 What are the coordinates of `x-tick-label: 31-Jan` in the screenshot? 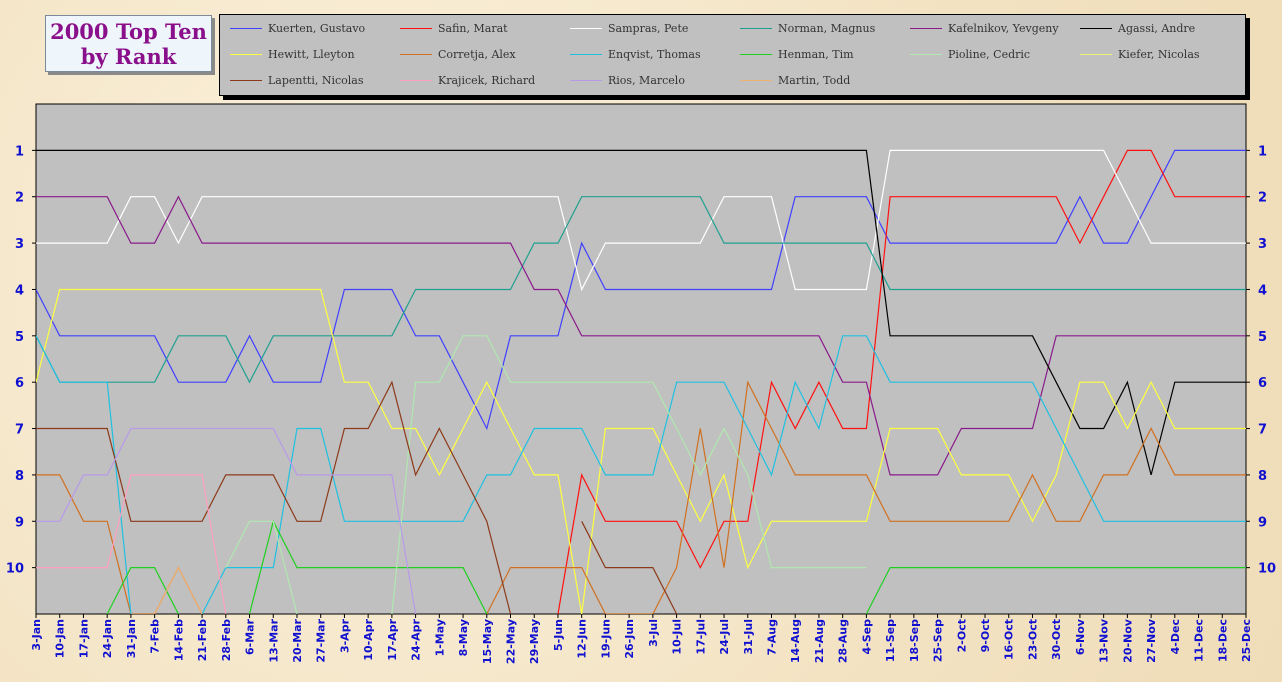 It's located at (131, 638).